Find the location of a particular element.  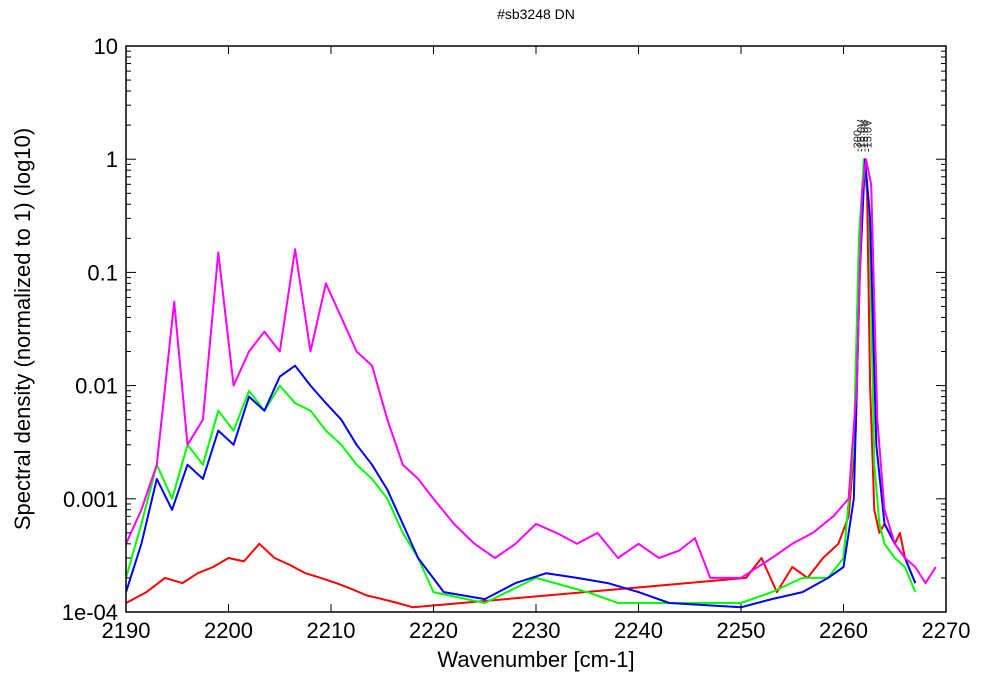

chart-title: #sb3248 DN is located at coordinates (536, 14).